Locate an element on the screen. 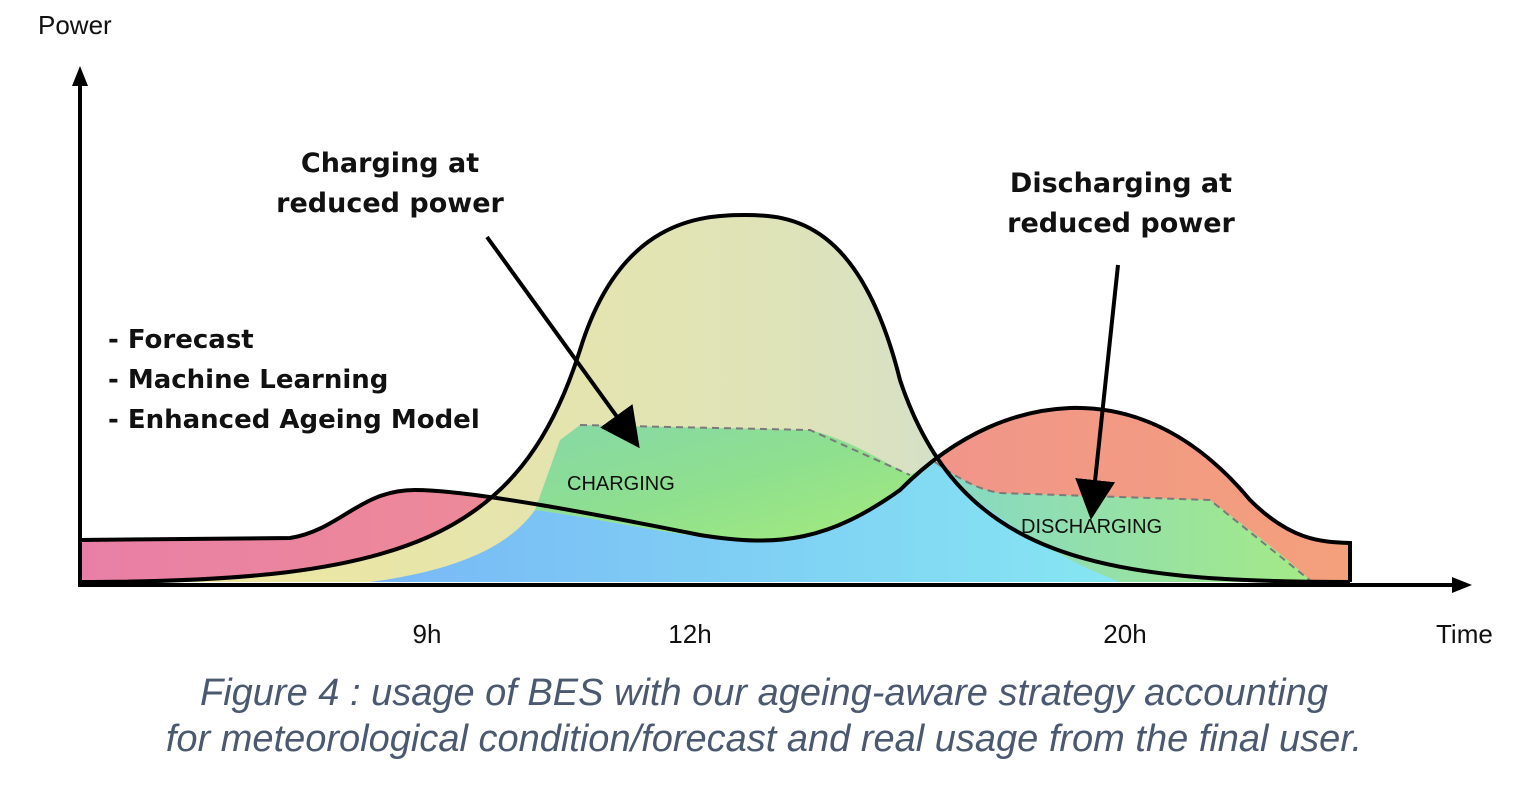  discharging-zone-label: DISCHARGING is located at coordinates (1091, 527).